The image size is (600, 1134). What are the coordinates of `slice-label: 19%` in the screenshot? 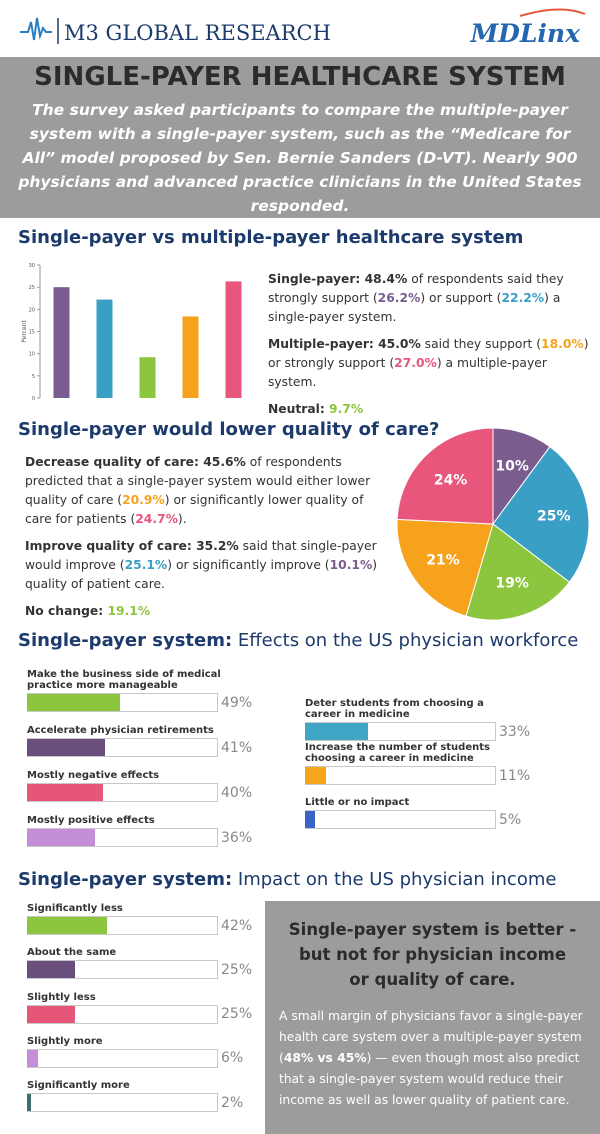 It's located at (512, 583).